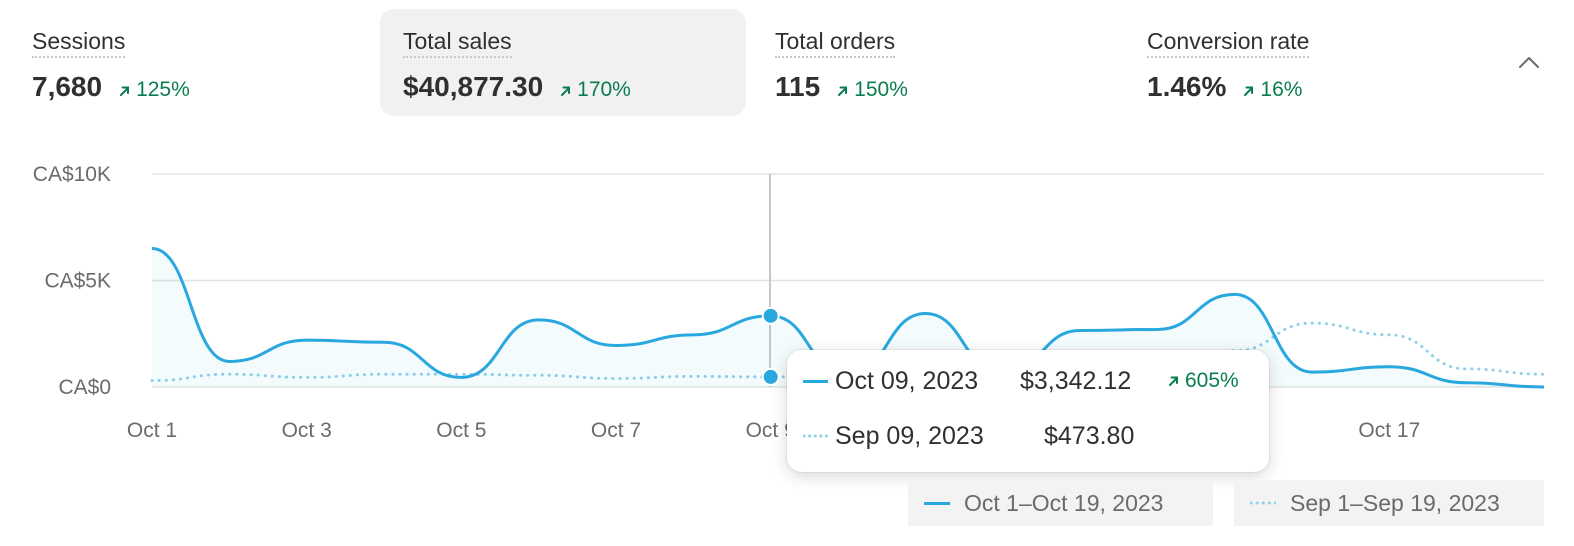  Describe the element at coordinates (72, 174) in the screenshot. I see `y-tick-label: CA$10K` at that location.